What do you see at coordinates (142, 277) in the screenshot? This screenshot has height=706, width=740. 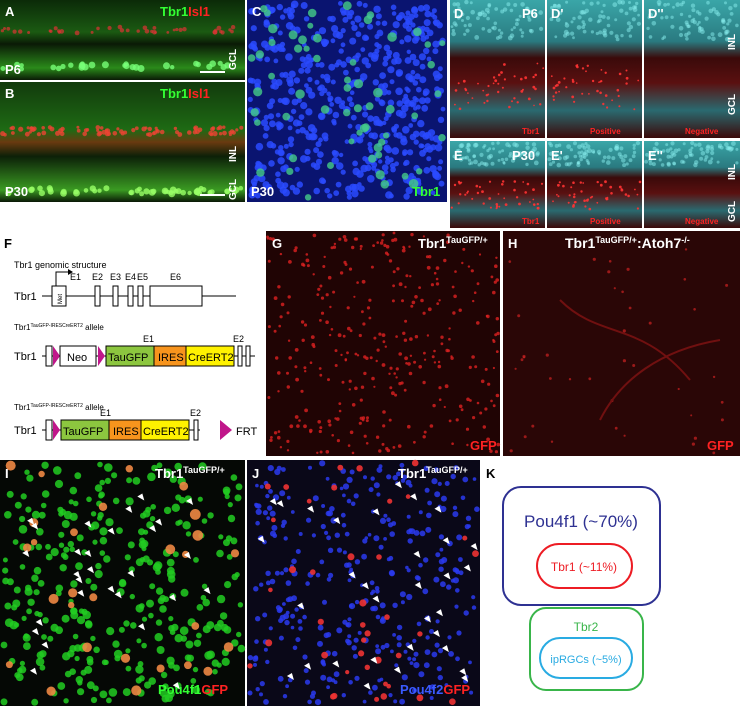 I see `exon-label: E5` at bounding box center [142, 277].